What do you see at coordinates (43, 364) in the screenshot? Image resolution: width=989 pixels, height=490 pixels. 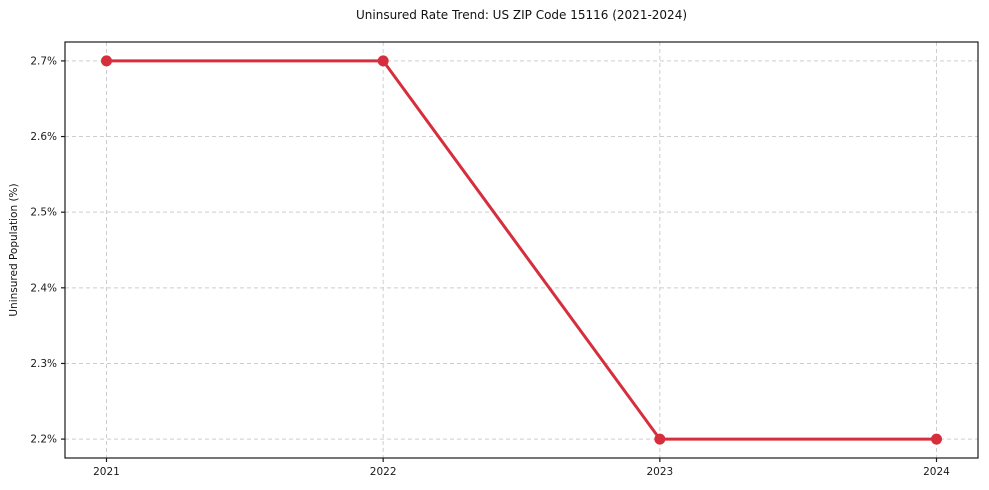 I see `y-tick-label: 2.3%` at bounding box center [43, 364].